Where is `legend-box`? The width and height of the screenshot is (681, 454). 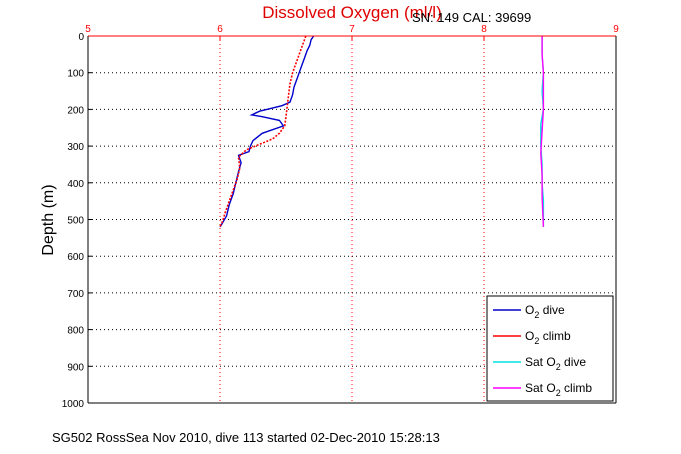 legend-box is located at coordinates (550, 348).